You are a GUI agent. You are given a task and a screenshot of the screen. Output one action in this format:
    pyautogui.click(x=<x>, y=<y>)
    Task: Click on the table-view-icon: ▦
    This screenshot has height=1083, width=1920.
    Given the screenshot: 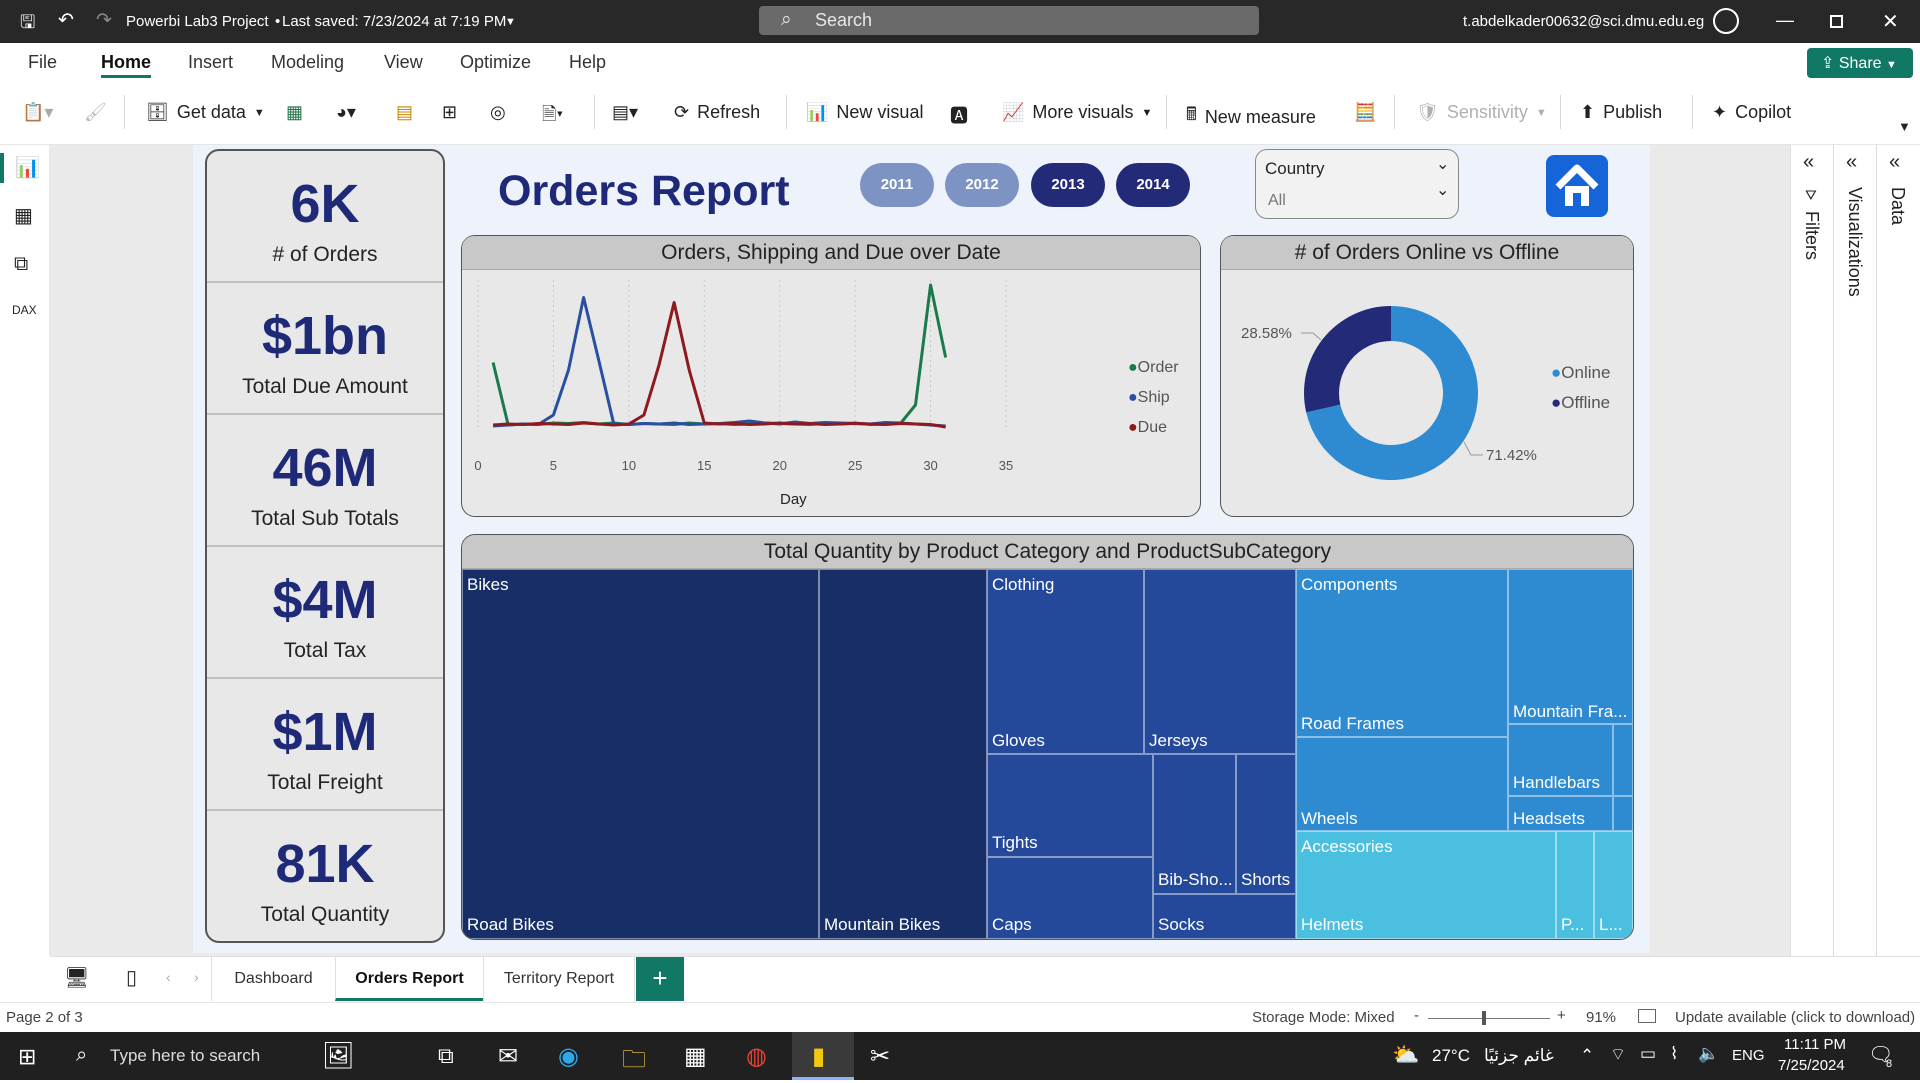 What is the action you would take?
    pyautogui.click(x=23, y=216)
    